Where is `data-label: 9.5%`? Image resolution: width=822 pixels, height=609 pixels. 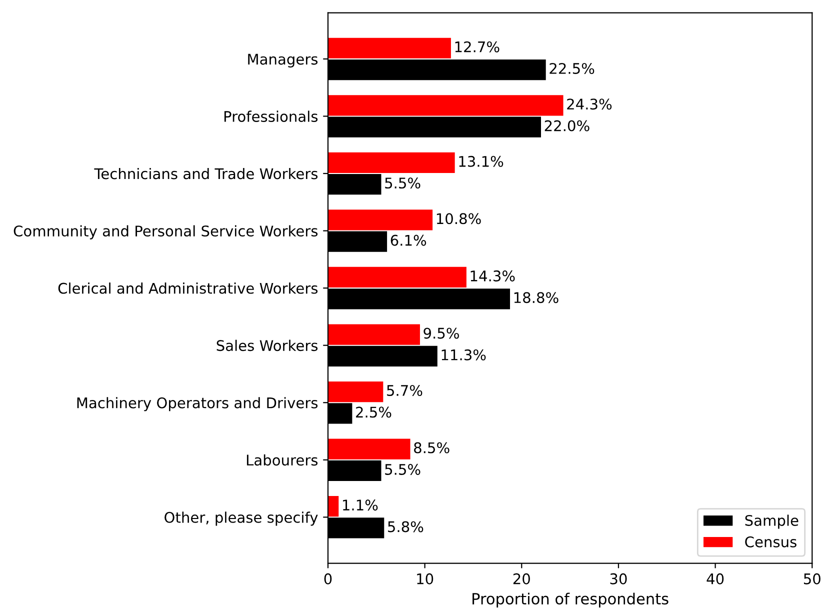
data-label: 9.5% is located at coordinates (441, 333).